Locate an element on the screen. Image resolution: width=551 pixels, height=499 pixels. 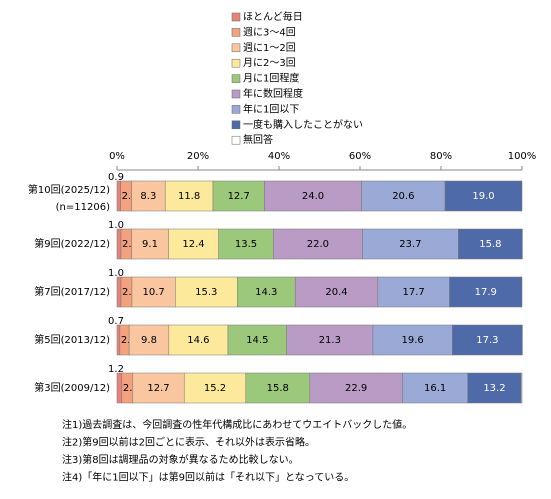
data-label: 15.2 is located at coordinates (215, 388).